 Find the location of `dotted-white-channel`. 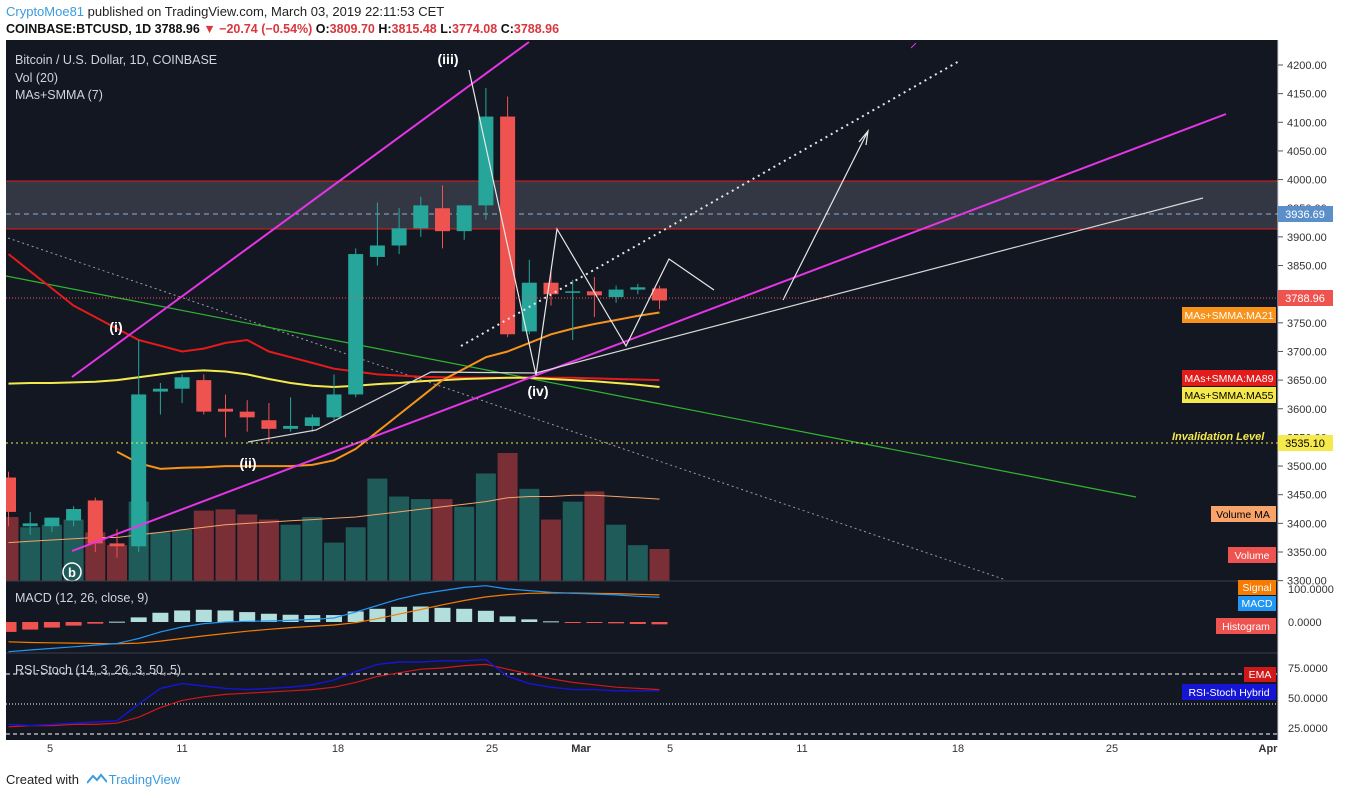

dotted-white-channel is located at coordinates (711, 203).